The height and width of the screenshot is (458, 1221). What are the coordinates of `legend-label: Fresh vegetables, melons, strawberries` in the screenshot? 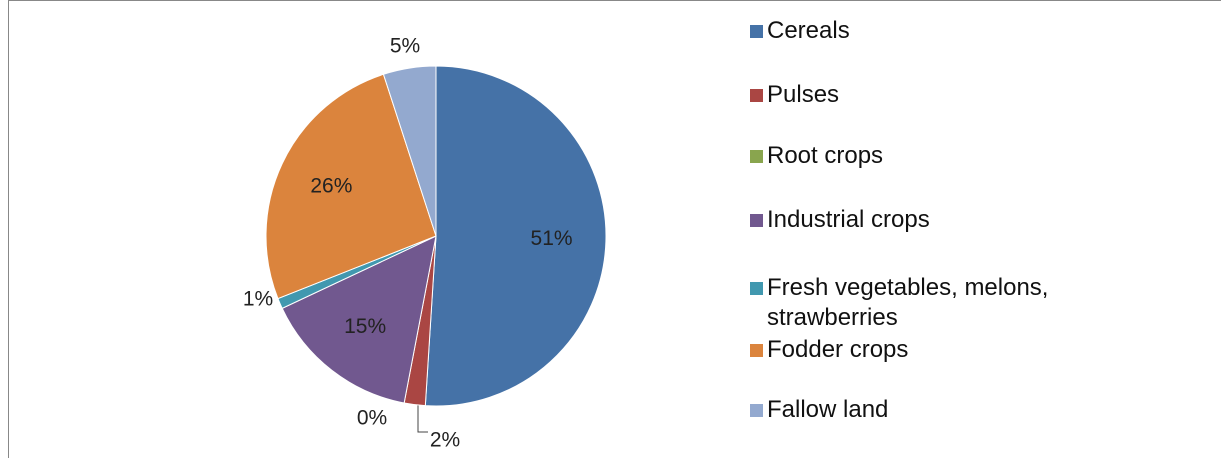 It's located at (908, 302).